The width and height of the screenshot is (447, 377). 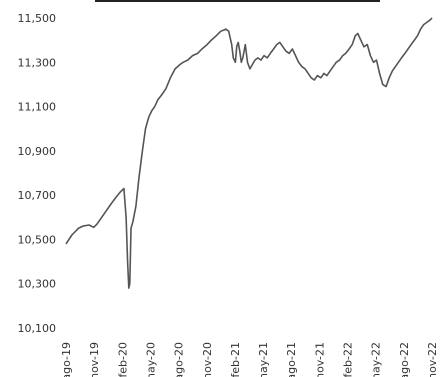 What do you see at coordinates (179, 359) in the screenshot?
I see `x-tick-label: ago-20` at bounding box center [179, 359].